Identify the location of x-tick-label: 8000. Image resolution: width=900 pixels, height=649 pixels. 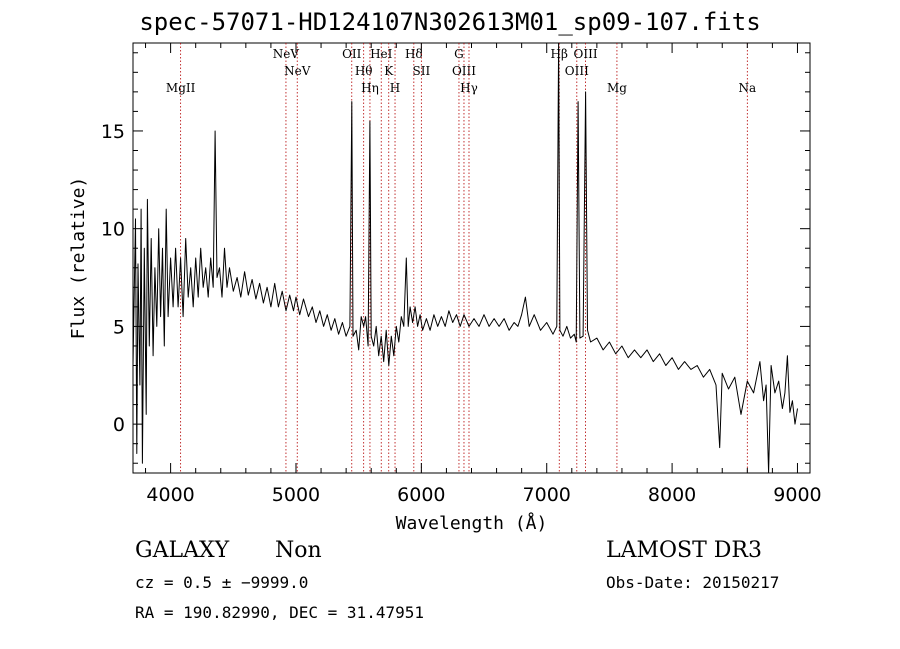
(672, 495).